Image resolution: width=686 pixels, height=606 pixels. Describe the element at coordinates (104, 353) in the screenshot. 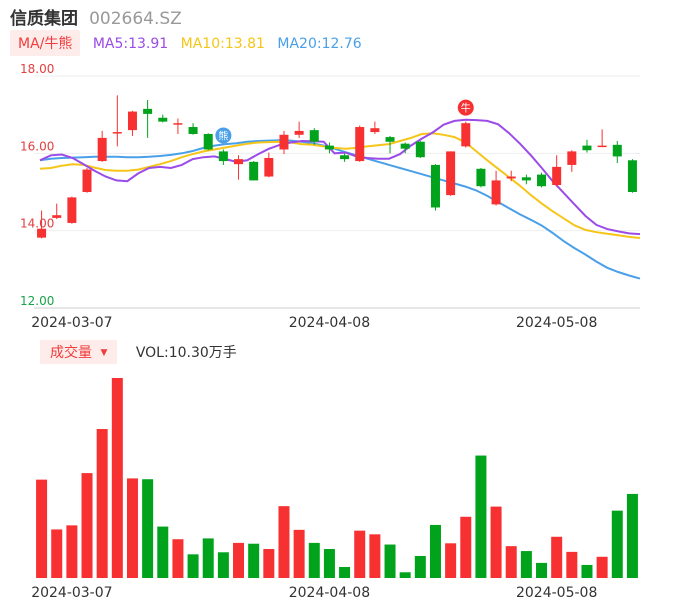

I see `caret-down-icon: ▼` at that location.